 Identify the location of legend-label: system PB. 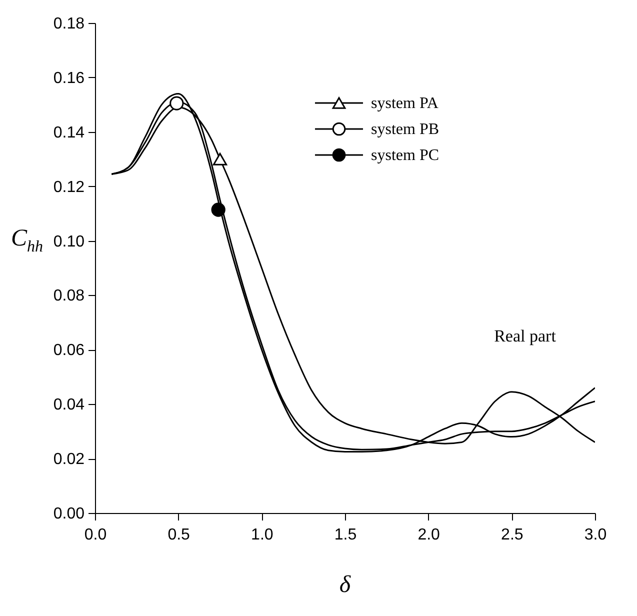
(405, 129).